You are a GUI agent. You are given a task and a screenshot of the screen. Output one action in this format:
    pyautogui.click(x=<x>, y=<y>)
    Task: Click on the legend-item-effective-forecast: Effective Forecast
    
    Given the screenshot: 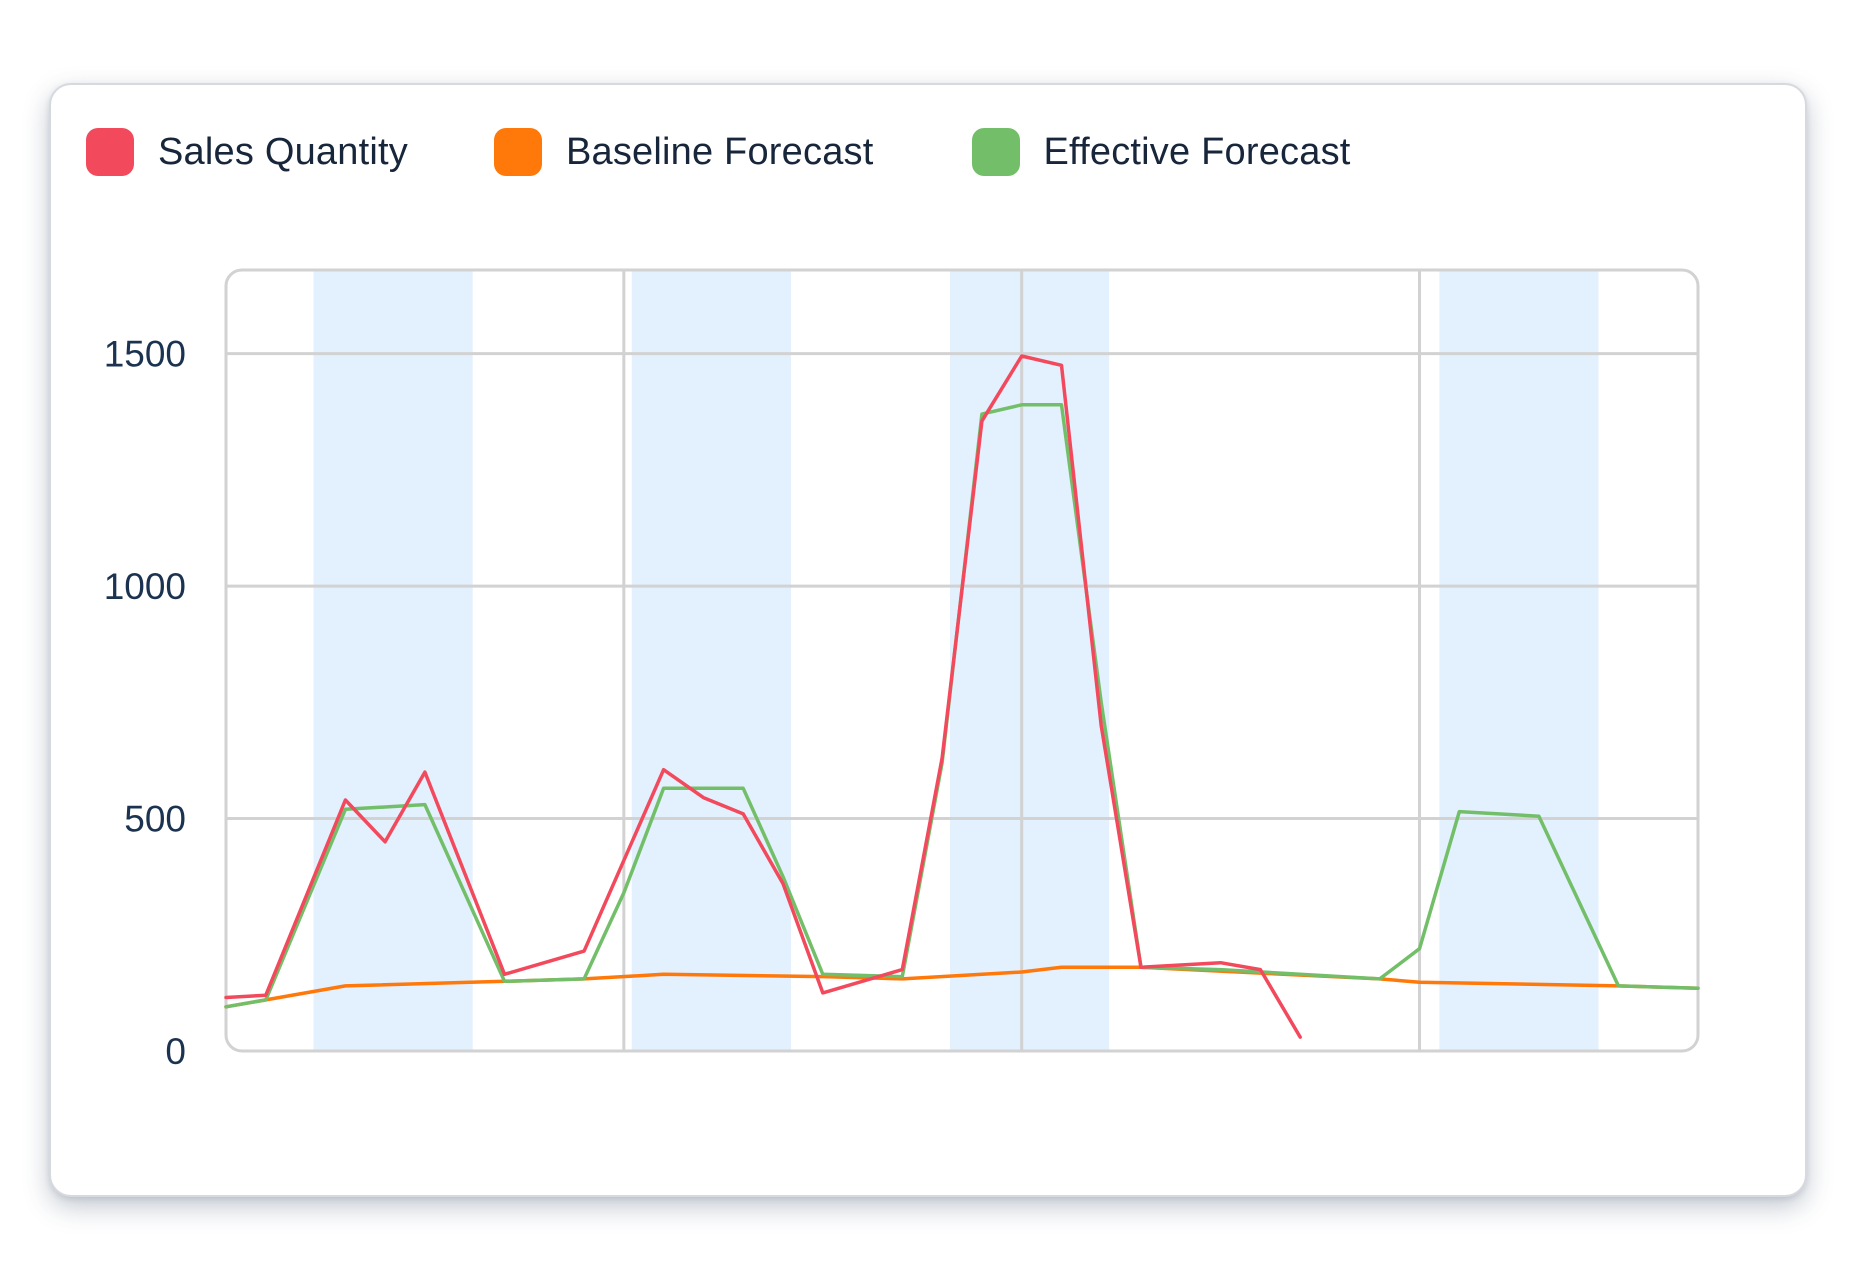 What is the action you would take?
    pyautogui.click(x=1161, y=152)
    